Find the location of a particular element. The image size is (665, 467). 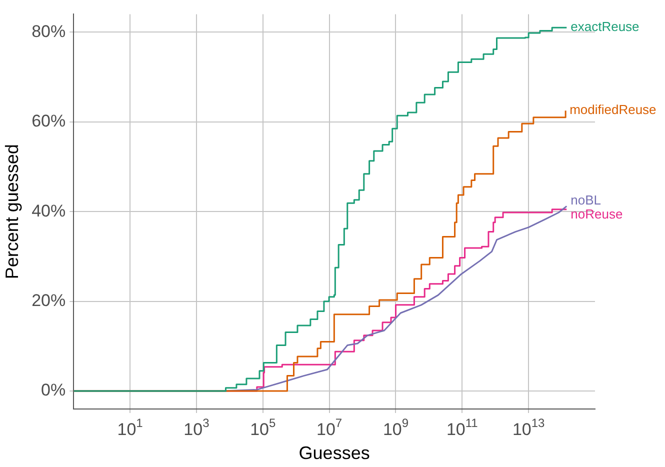

y-axis-title: Percent guessed is located at coordinates (12, 212).